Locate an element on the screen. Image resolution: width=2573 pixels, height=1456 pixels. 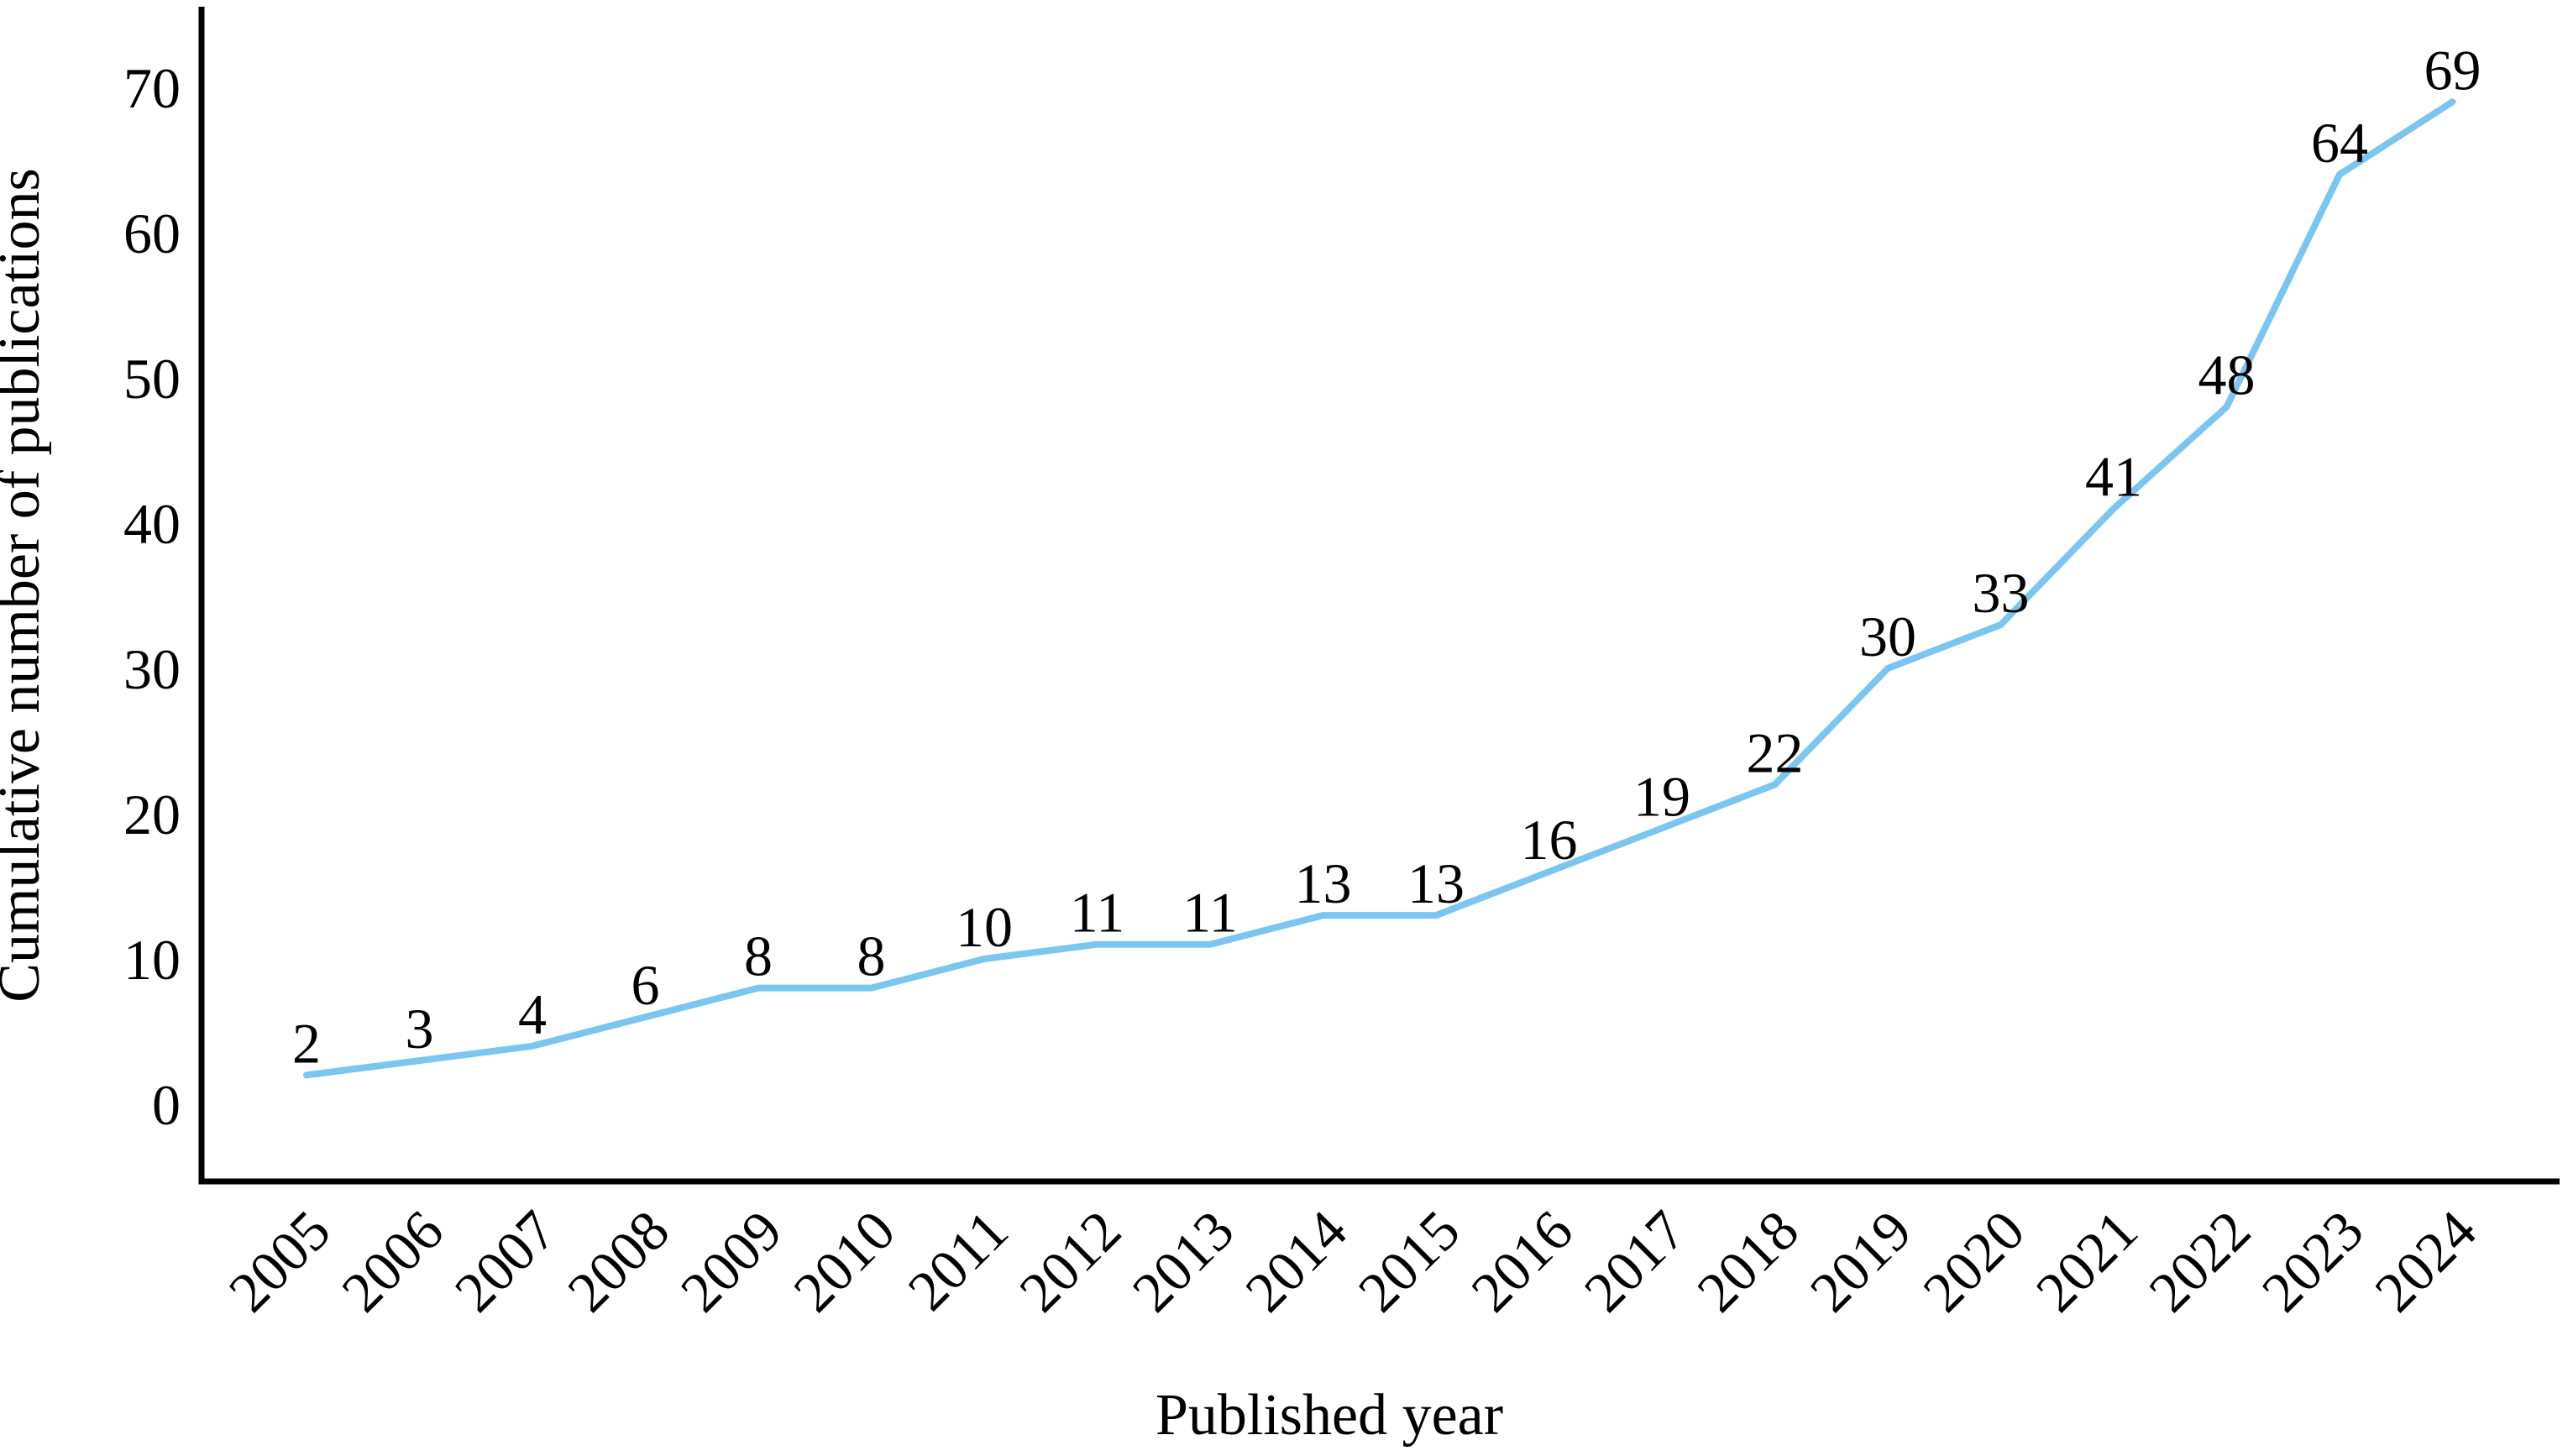
x-tick-label: 2018 is located at coordinates (1748, 1261).